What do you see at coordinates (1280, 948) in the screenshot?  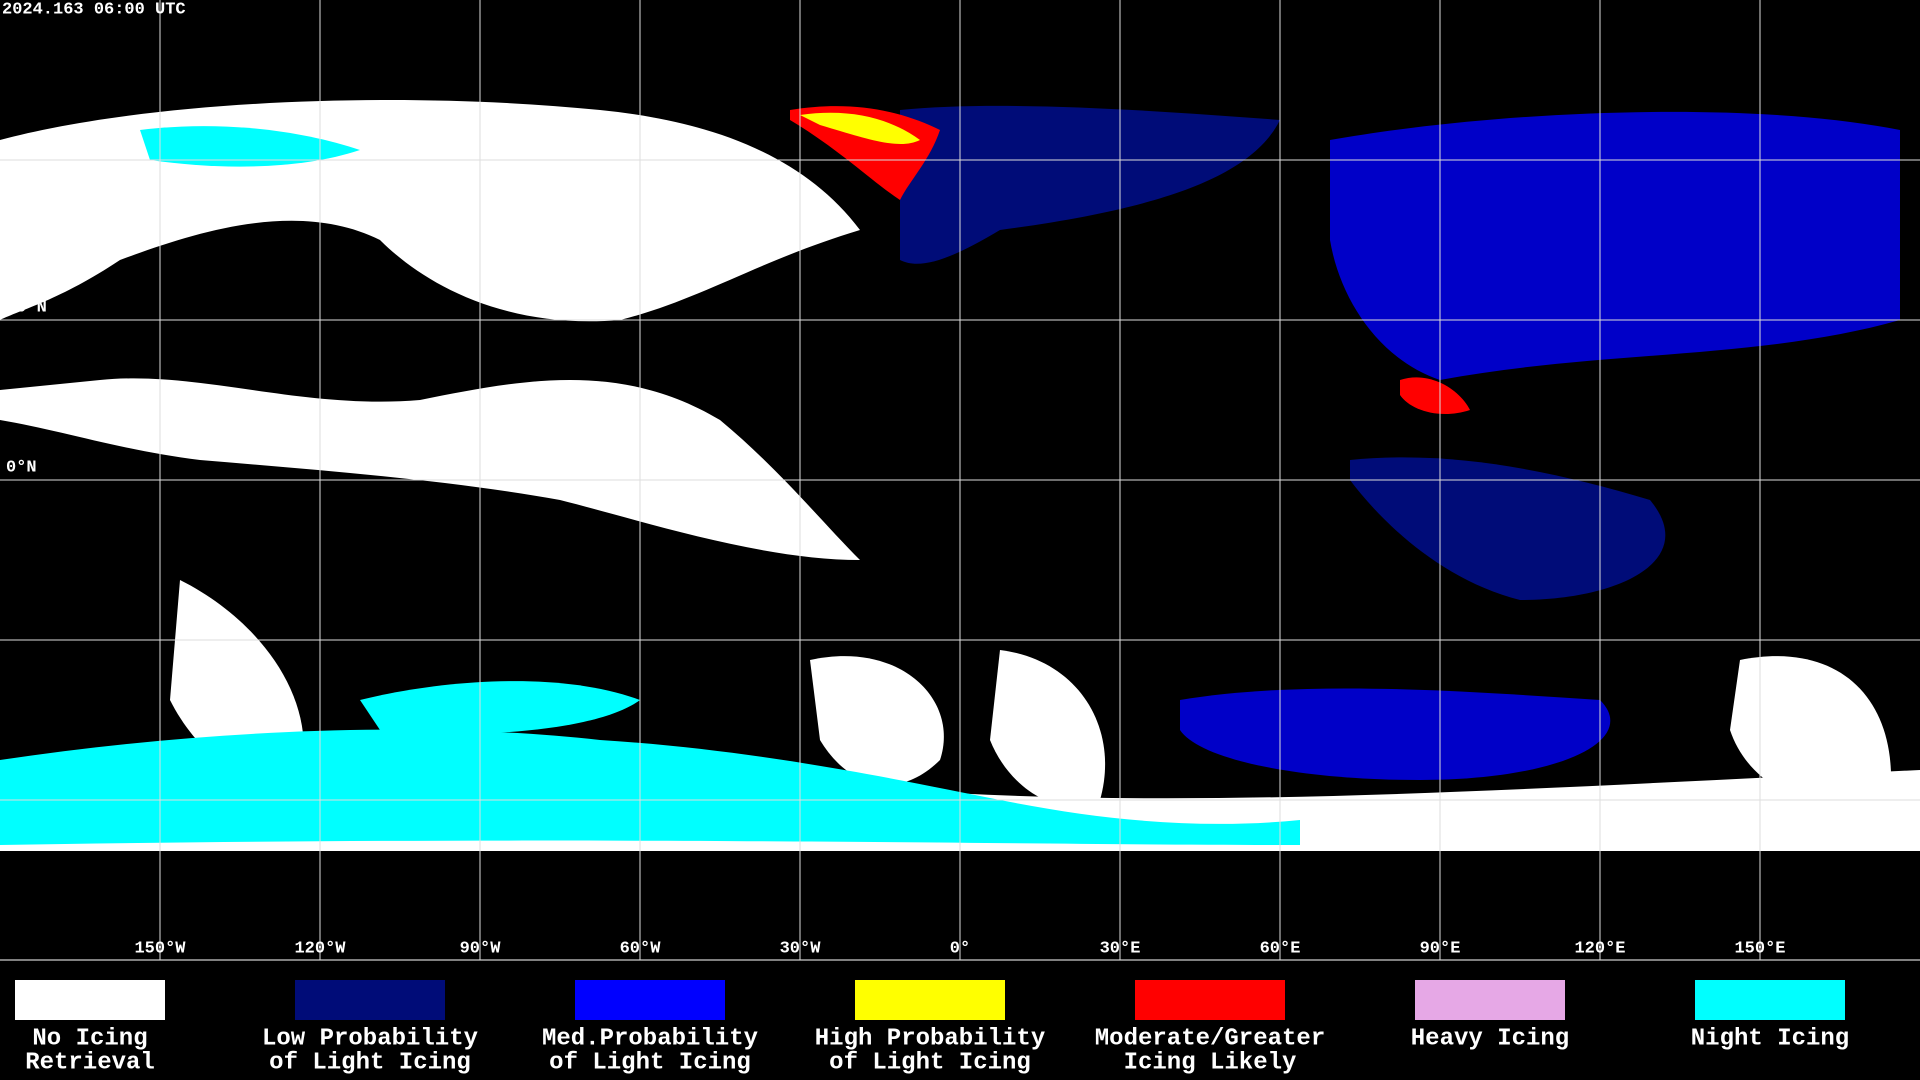 I see `longitude-label: 60°E` at bounding box center [1280, 948].